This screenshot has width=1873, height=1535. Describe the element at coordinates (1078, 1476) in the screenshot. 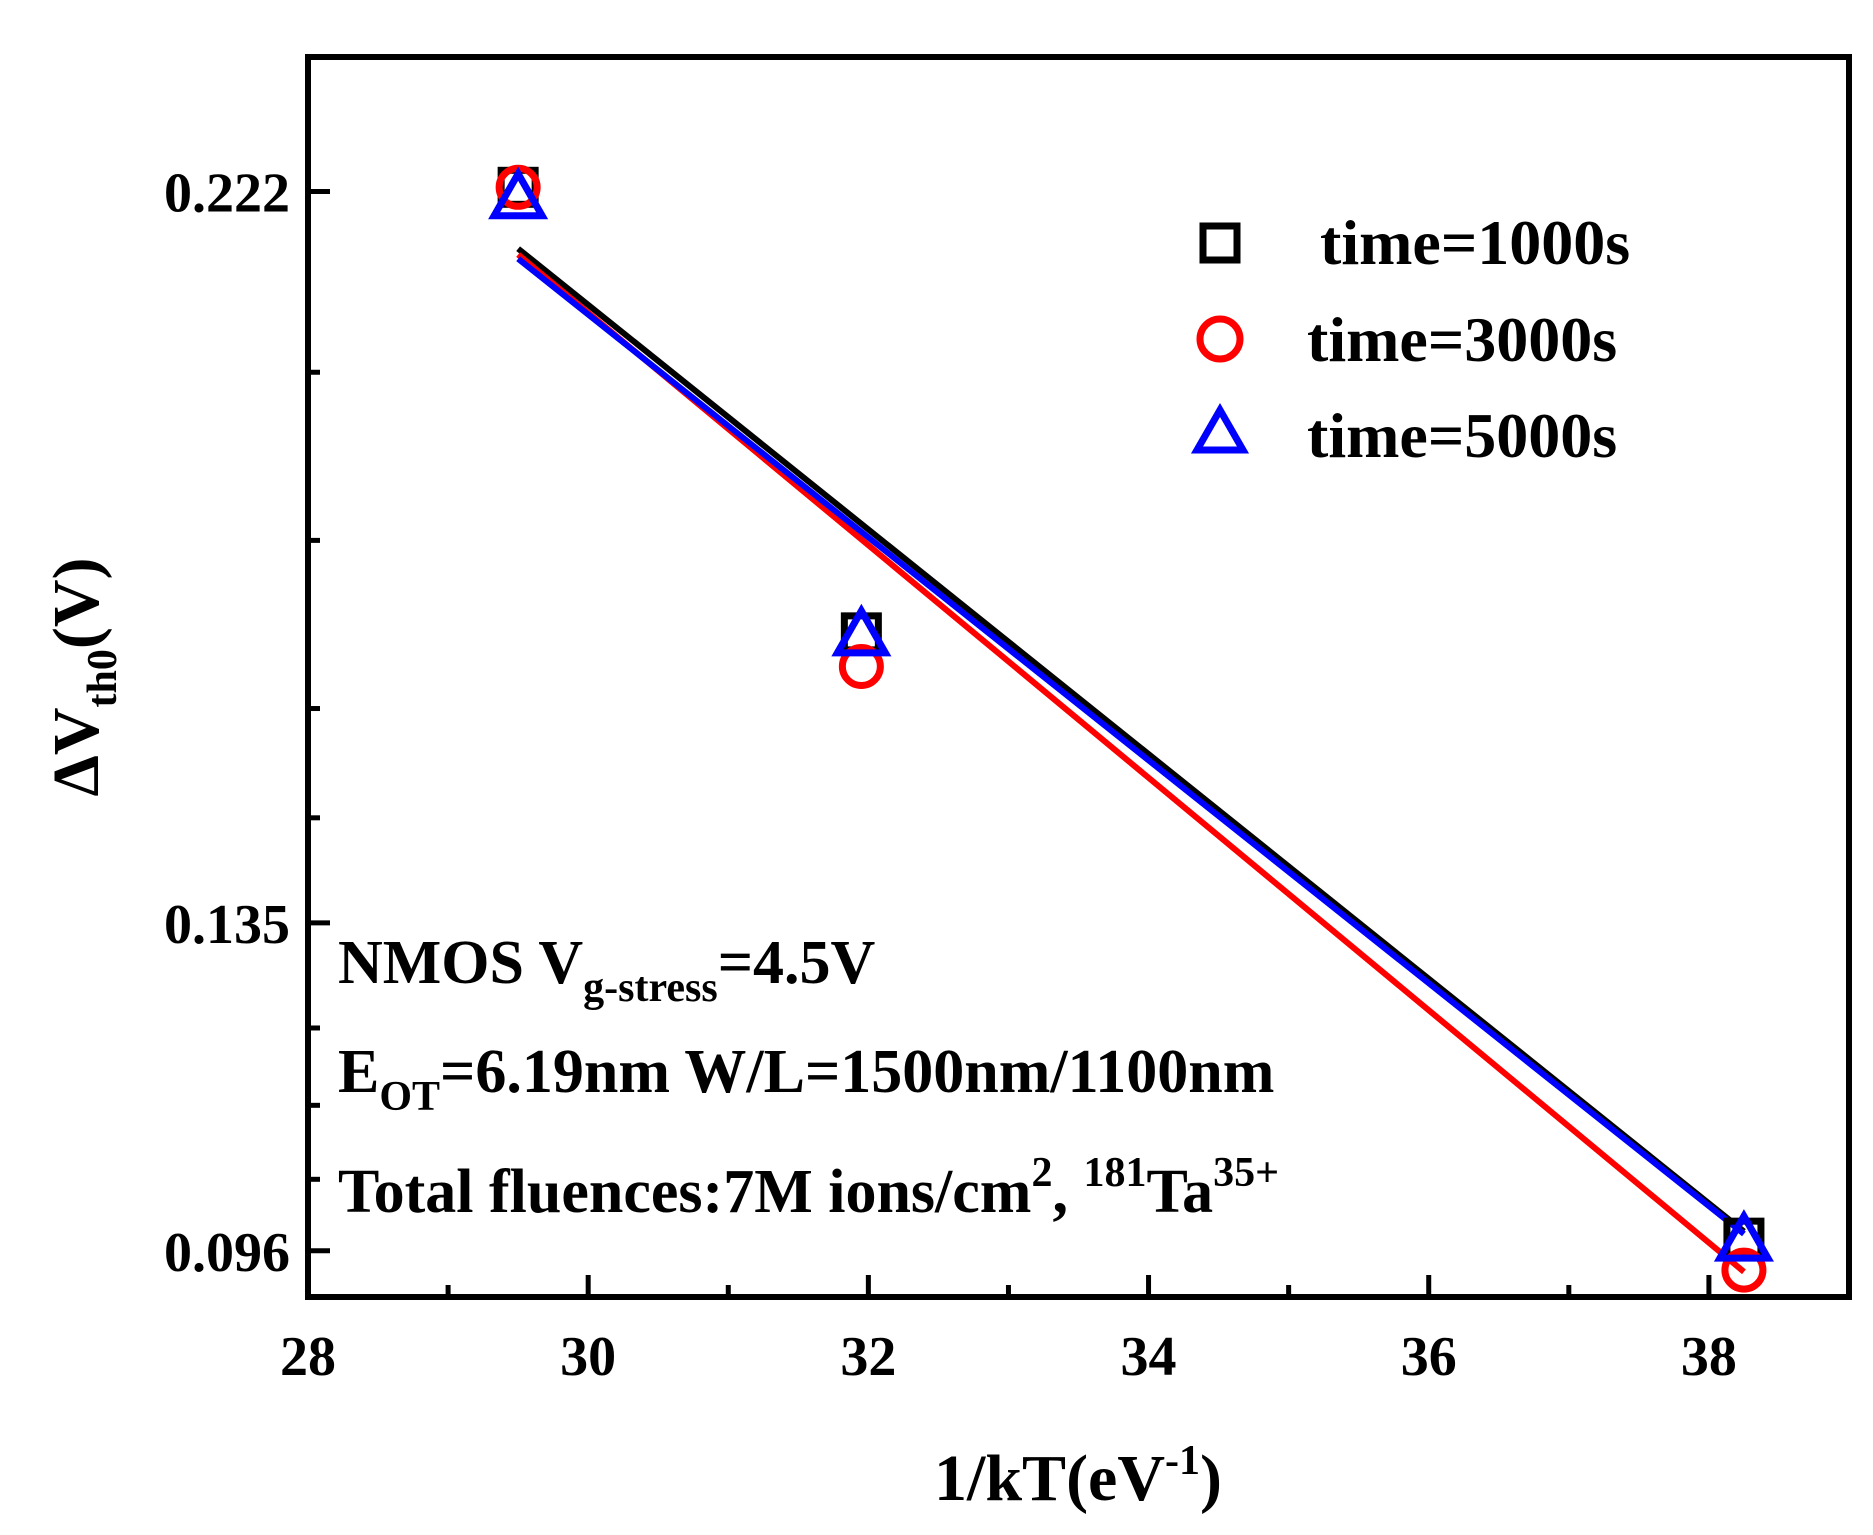

I see `x-axis-title: 1/kT(eV-1)` at that location.